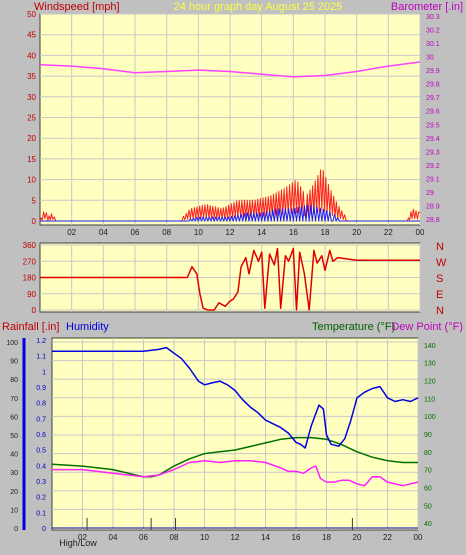 The height and width of the screenshot is (555, 466). Describe the element at coordinates (78, 543) in the screenshot. I see `high-low-label: High/Low` at that location.